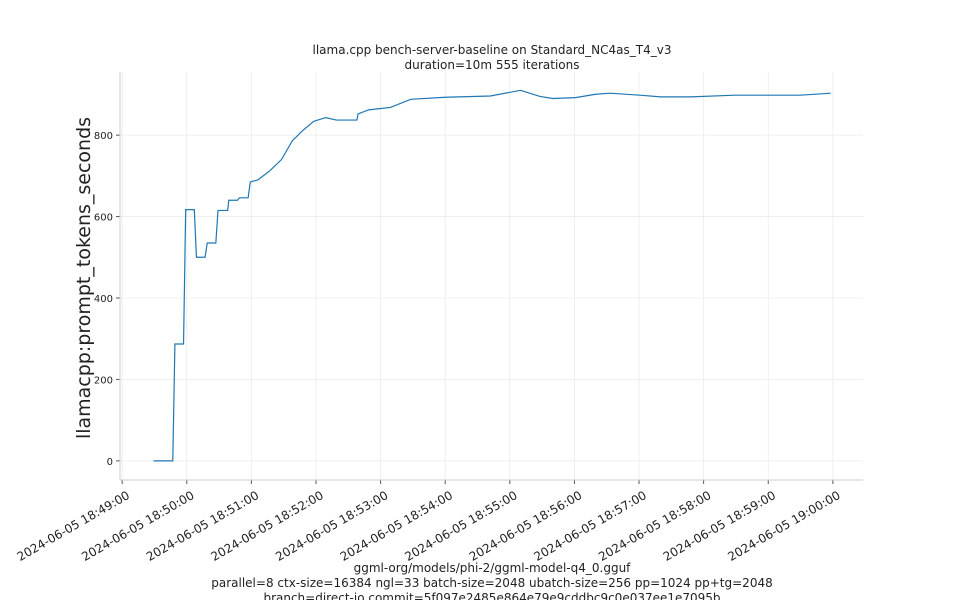  I want to click on x-tick-label: 2024-06-05 18:59:00, so click(719, 526).